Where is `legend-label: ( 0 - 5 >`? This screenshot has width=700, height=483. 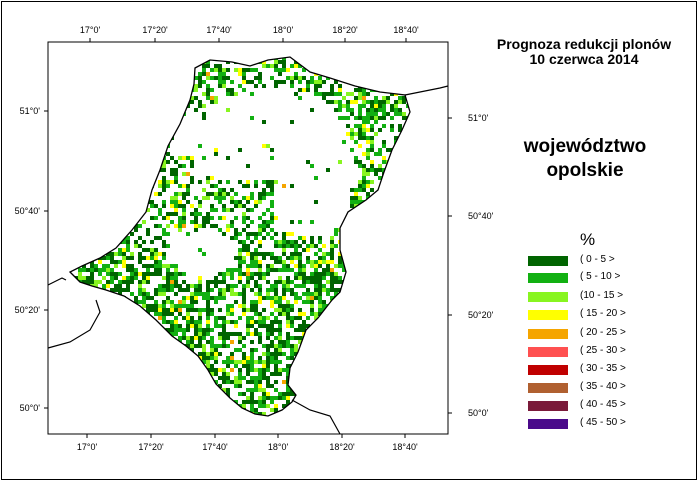
legend-label: ( 0 - 5 > is located at coordinates (597, 259).